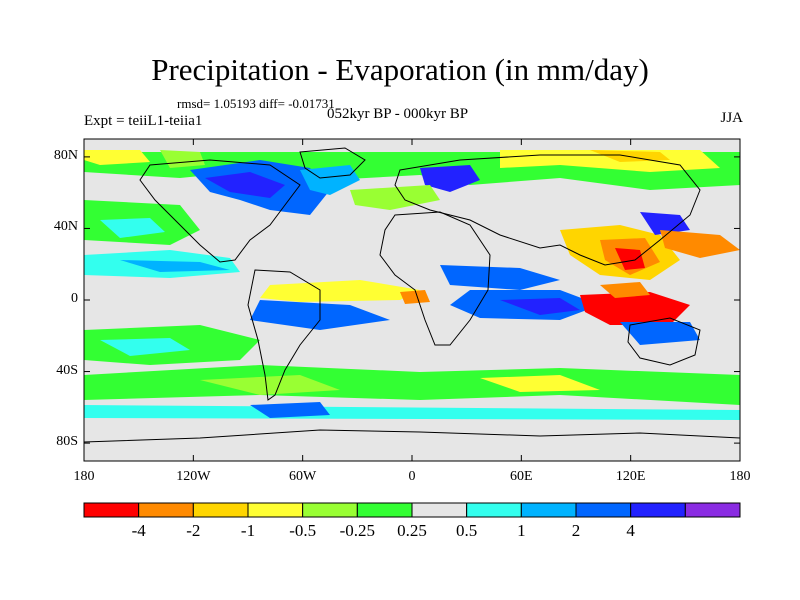 Image resolution: width=800 pixels, height=600 pixels. I want to click on colorbar-label: -0.25, so click(357, 530).